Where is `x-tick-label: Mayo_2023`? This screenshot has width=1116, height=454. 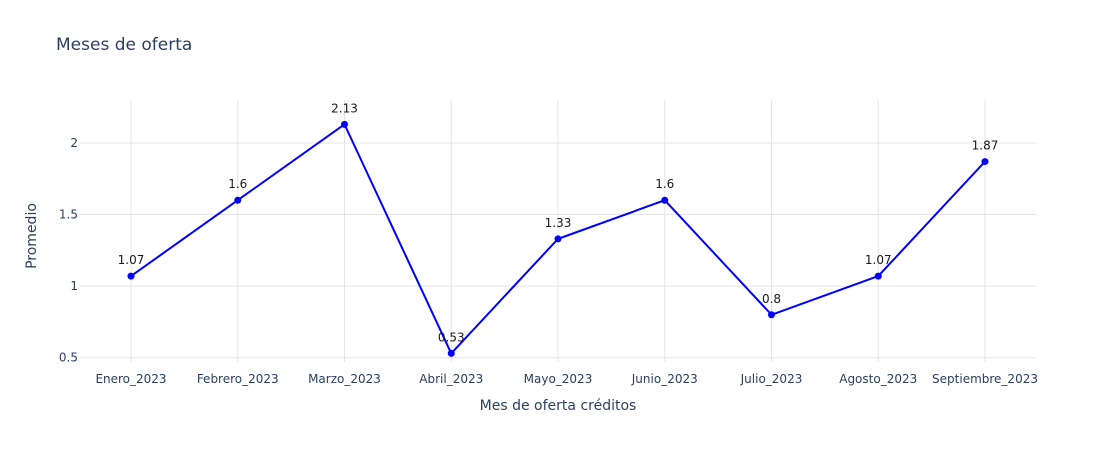
x-tick-label: Mayo_2023 is located at coordinates (558, 379).